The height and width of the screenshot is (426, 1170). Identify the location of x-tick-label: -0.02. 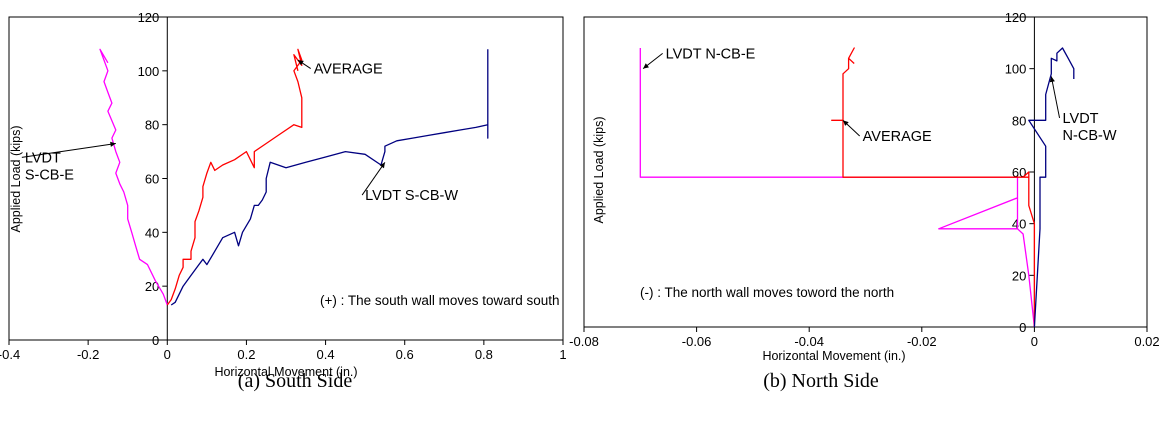
(922, 341).